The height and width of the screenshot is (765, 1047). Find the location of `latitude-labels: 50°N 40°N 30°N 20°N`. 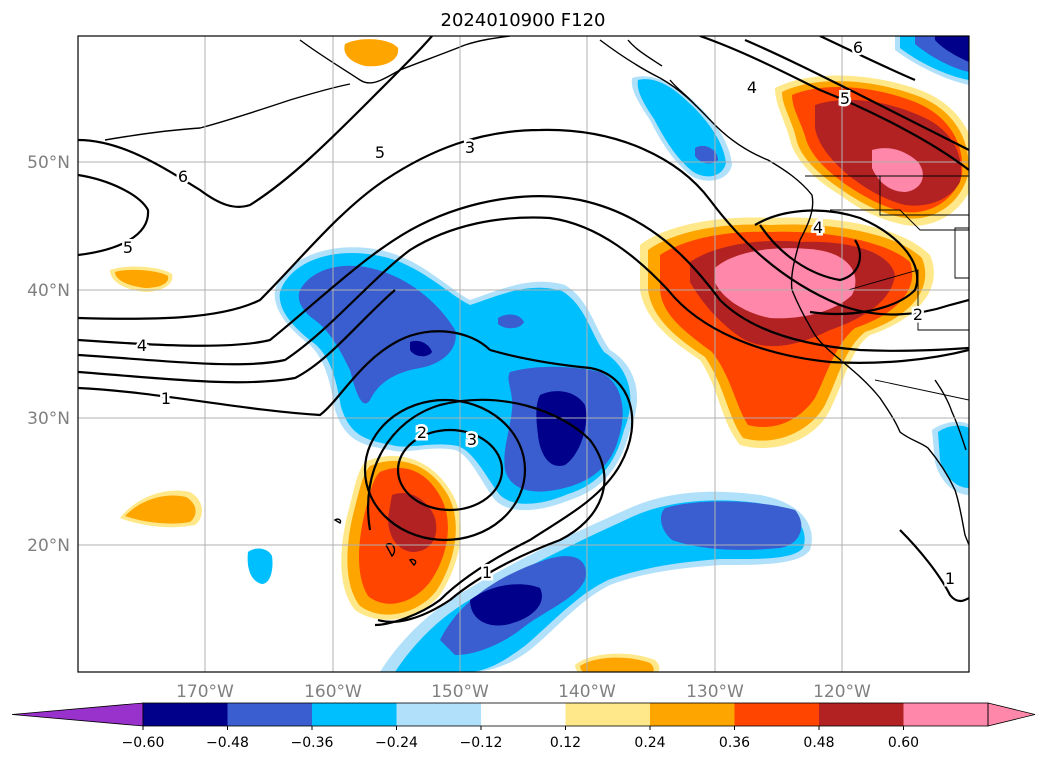

latitude-labels: 50°N 40°N 30°N 20°N is located at coordinates (48, 354).